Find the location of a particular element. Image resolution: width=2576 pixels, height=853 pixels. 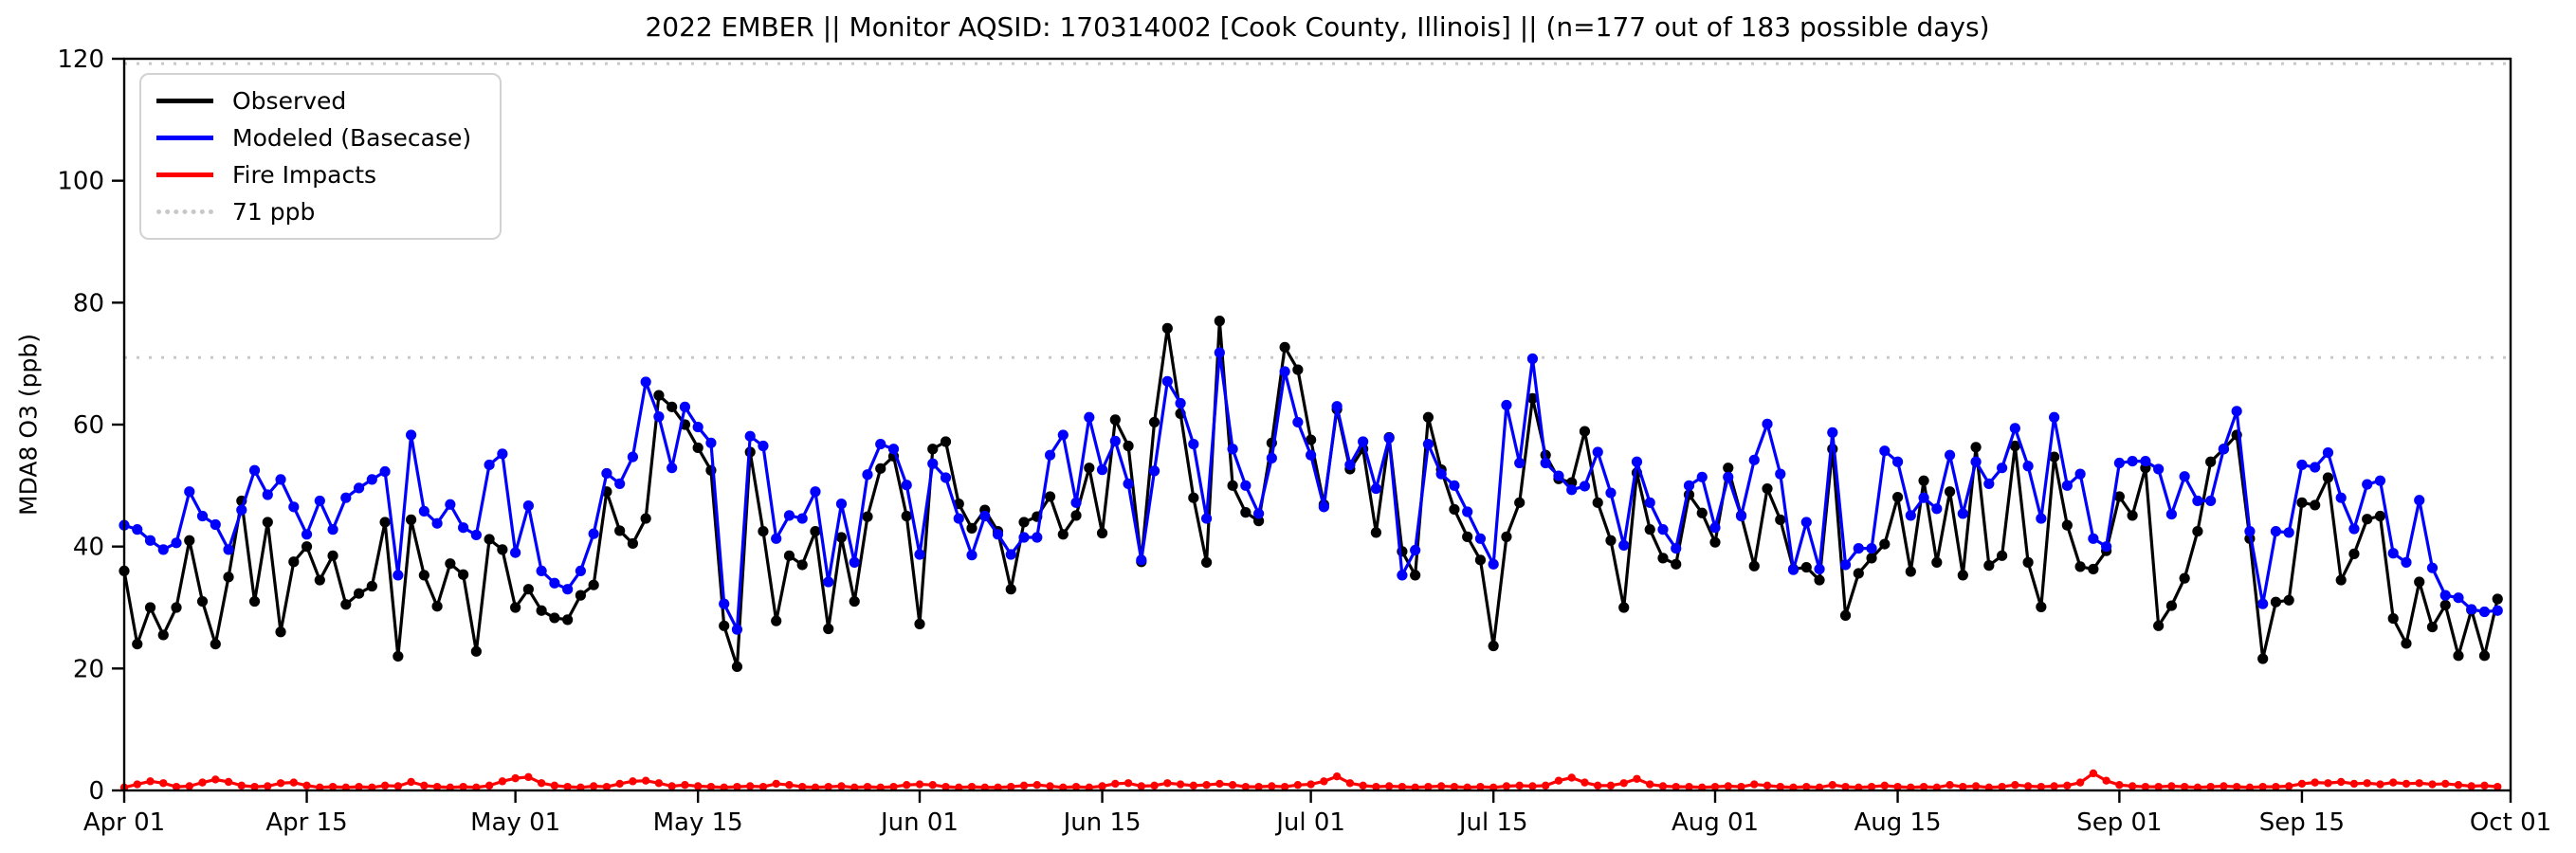

x-tick-label: Sep 01 is located at coordinates (2119, 822).